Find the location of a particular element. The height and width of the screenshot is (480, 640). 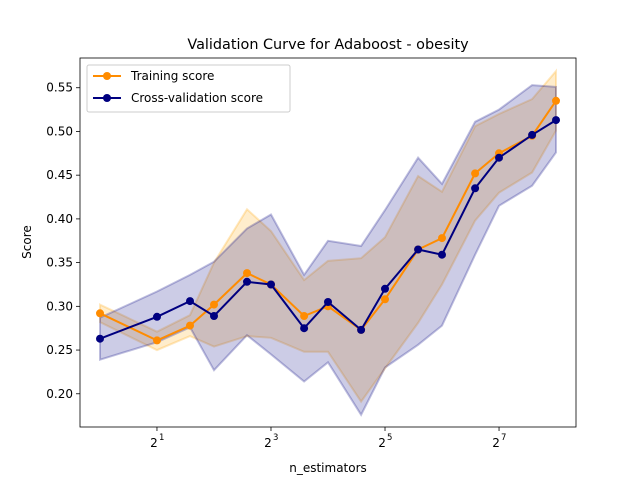

y-tick-label: 0.30 is located at coordinates (59, 306).